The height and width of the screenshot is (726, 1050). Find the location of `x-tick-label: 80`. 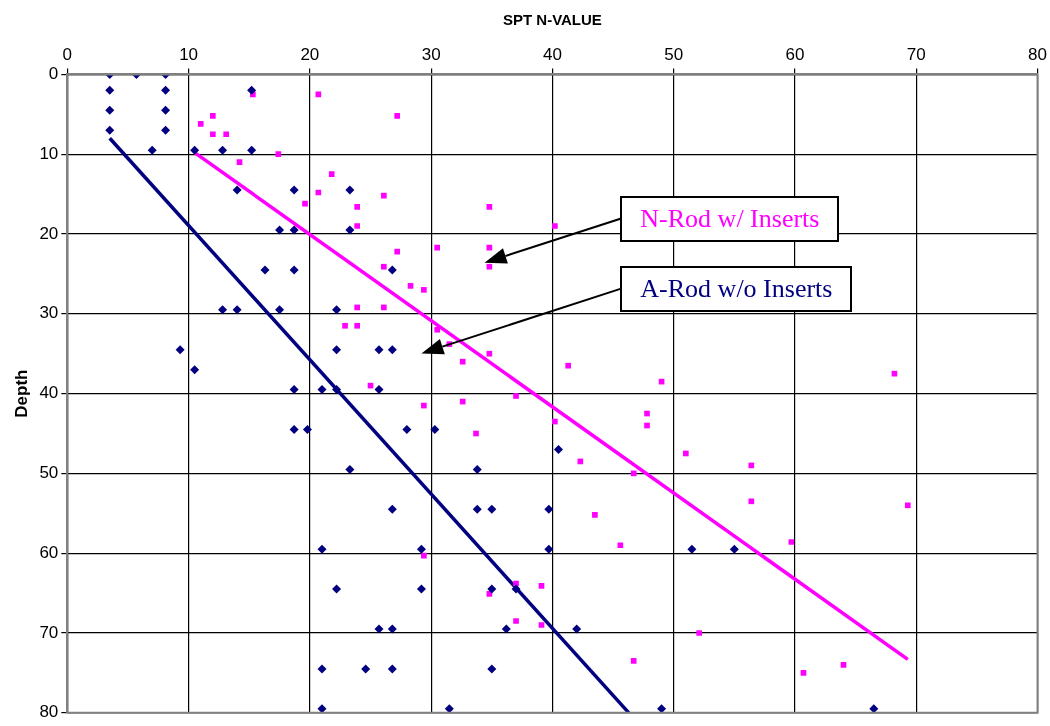

x-tick-label: 80 is located at coordinates (1038, 54).